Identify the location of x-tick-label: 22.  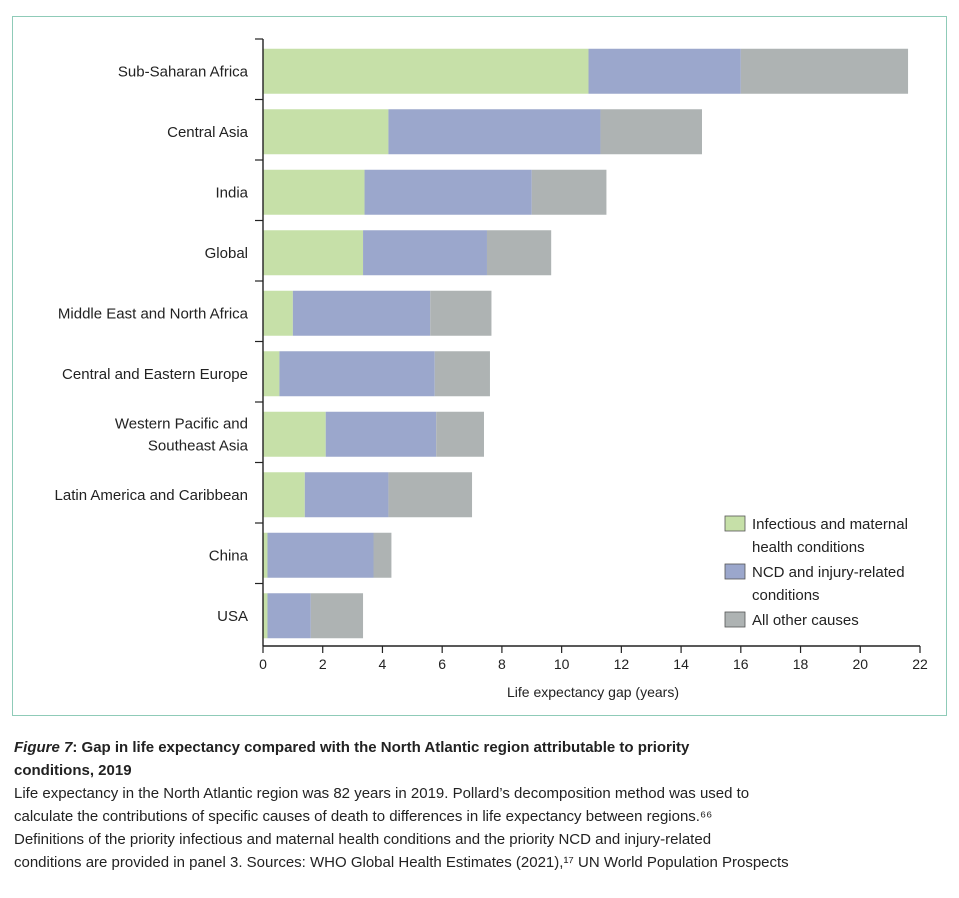
(920, 664).